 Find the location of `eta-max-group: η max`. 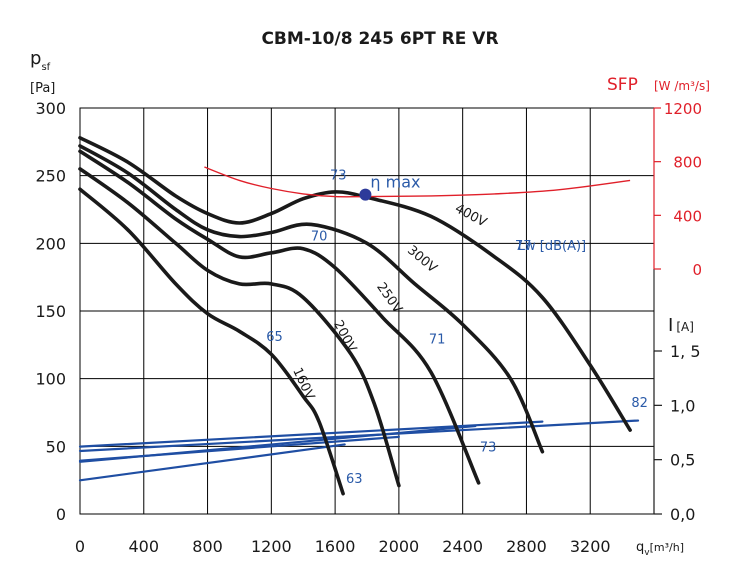

eta-max-group: η max is located at coordinates (389, 187).